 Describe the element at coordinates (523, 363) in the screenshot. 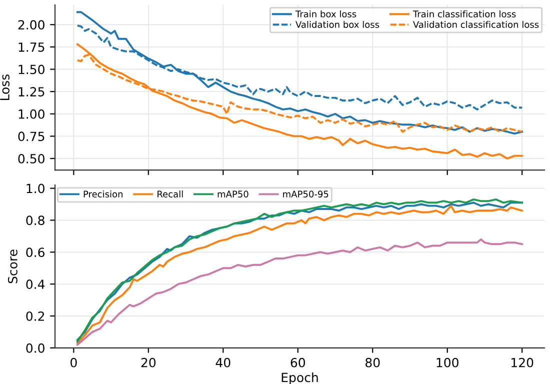

I see `x-tick-label: 120` at that location.